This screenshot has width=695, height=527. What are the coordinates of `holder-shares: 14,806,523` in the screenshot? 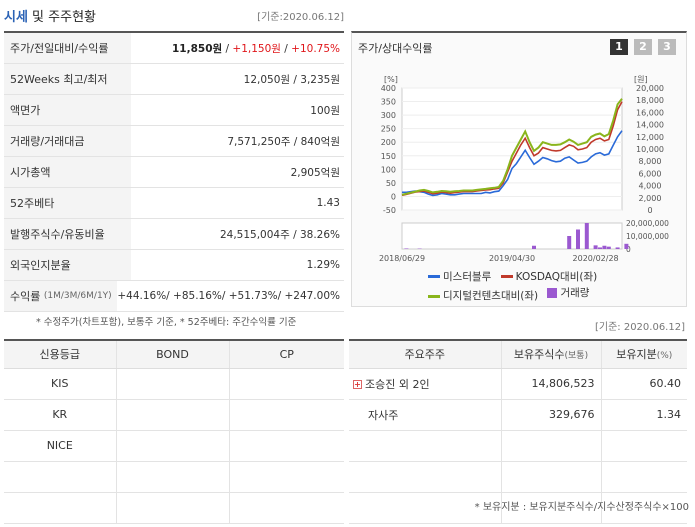 It's located at (550, 384).